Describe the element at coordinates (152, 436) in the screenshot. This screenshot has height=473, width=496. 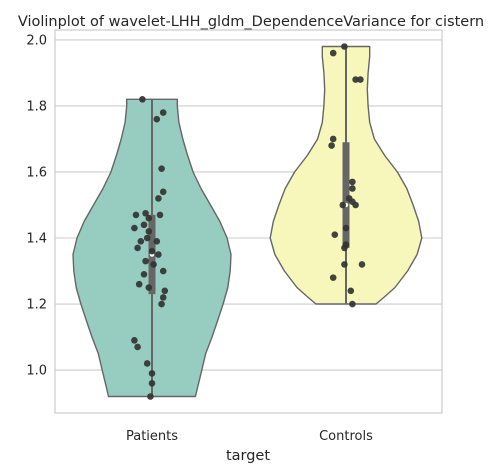
I see `x-tick-label: Patients` at that location.